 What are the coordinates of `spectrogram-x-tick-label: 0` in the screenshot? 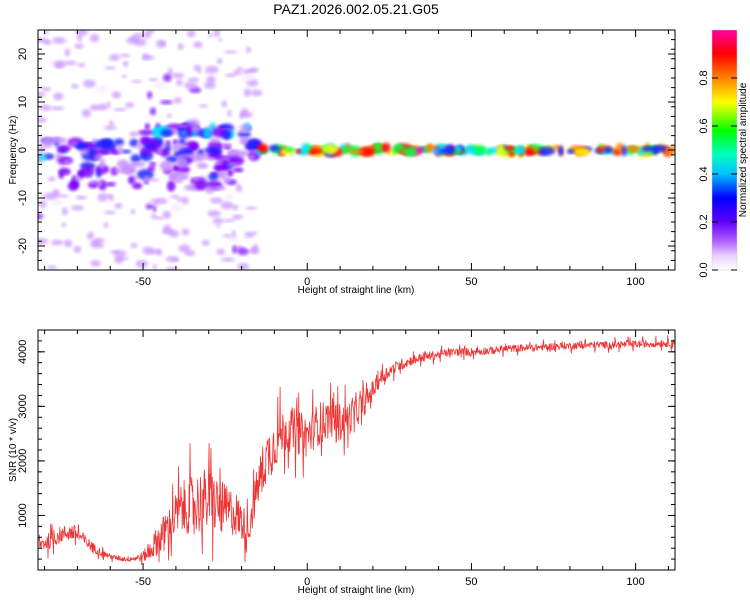 It's located at (307, 282).